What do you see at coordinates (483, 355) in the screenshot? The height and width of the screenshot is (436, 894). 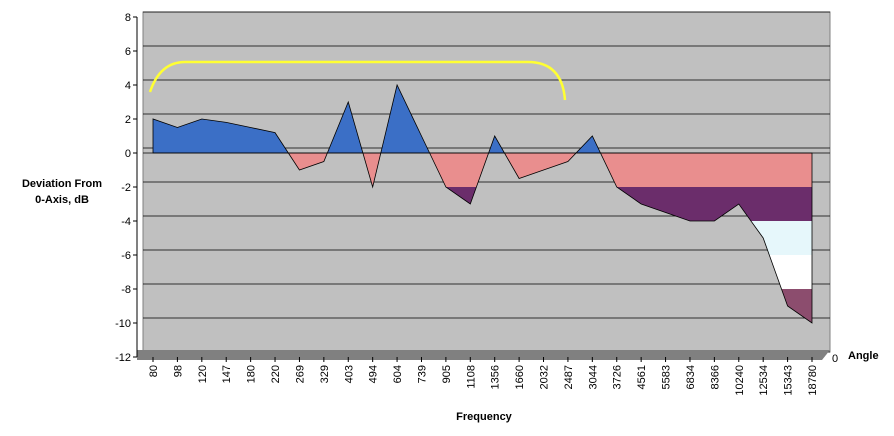 I see `floor` at bounding box center [483, 355].